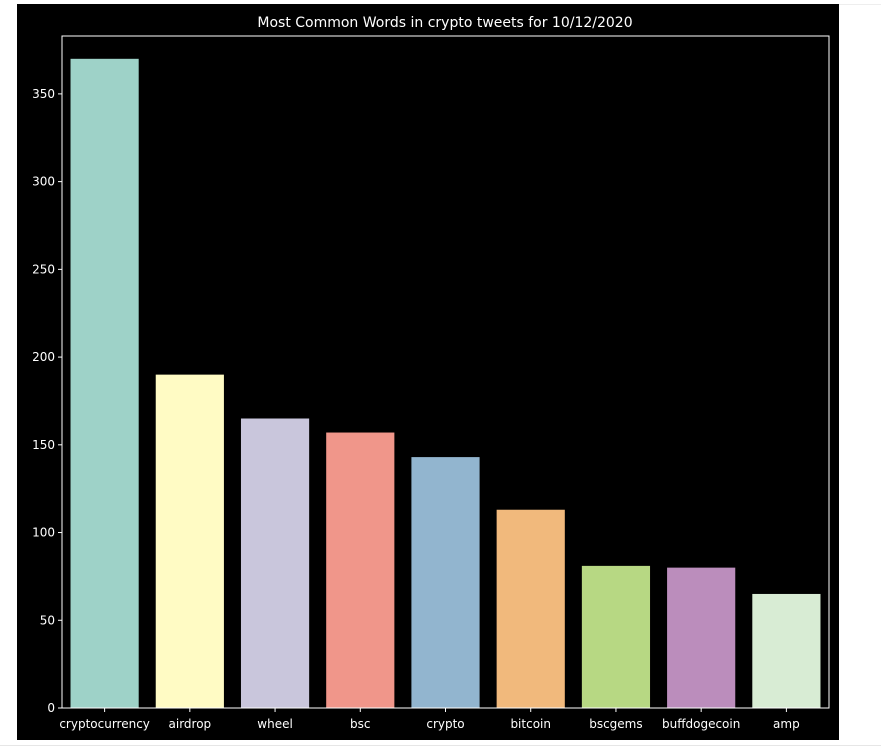  I want to click on x-tick-label-buffdogecoin: buffdogecoin, so click(701, 724).